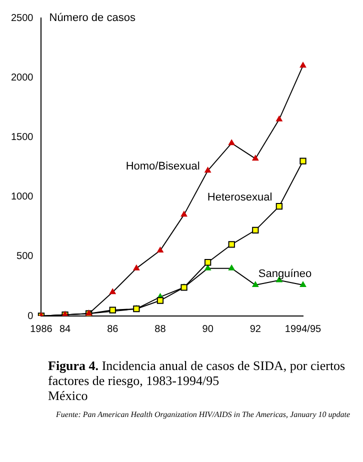 The width and height of the screenshot is (363, 462). I want to click on y-tick-label: 2500, so click(22, 18).